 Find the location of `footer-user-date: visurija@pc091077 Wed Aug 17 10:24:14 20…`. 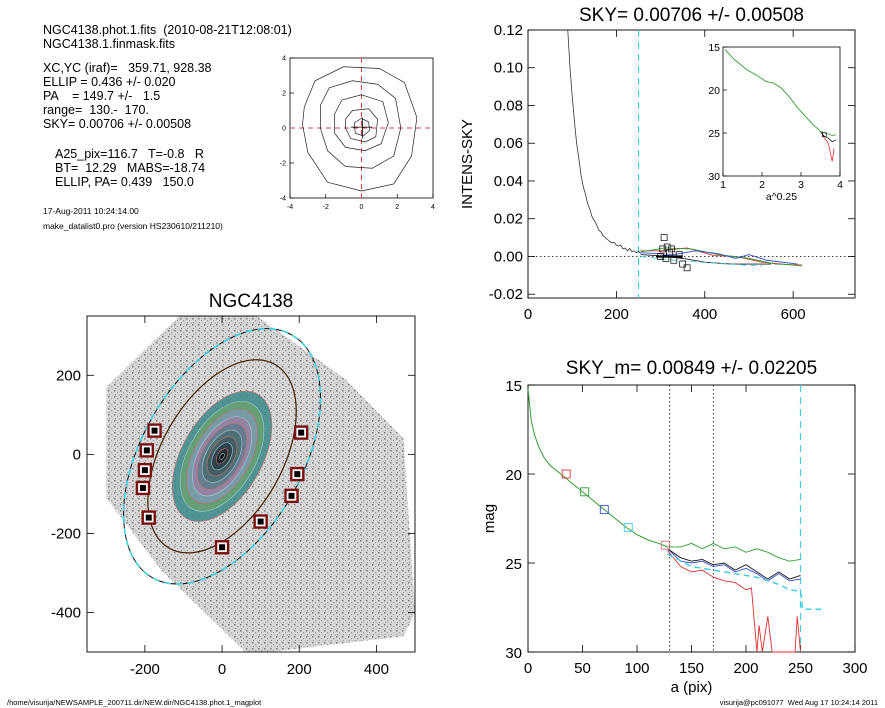

footer-user-date: visurija@pc091077 Wed Aug 17 10:24:14 20… is located at coordinates (798, 702).